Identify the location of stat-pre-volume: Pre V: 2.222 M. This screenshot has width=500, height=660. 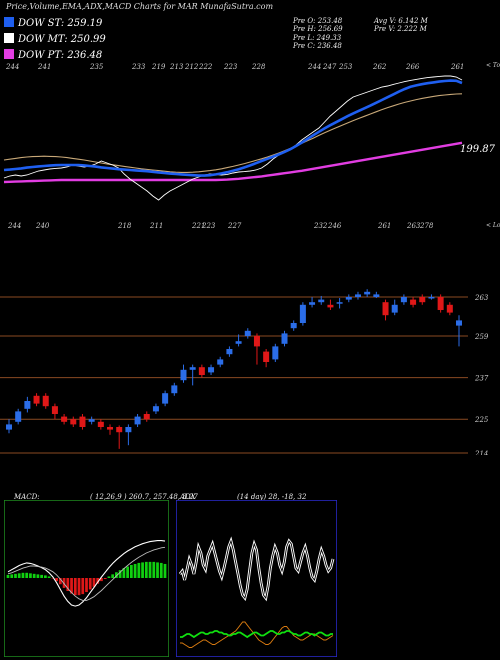
(400, 29).